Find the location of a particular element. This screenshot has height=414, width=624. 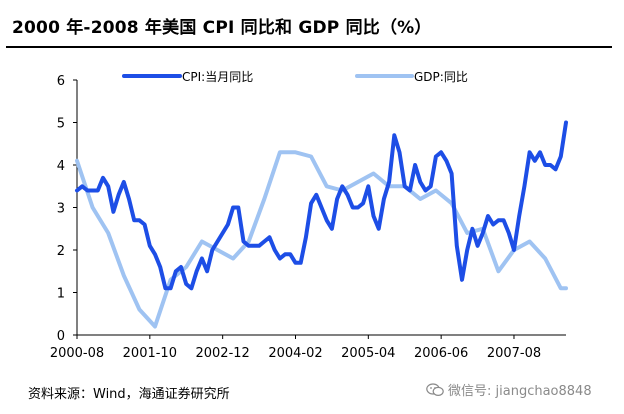

y-tick-label: 4 is located at coordinates (61, 166).